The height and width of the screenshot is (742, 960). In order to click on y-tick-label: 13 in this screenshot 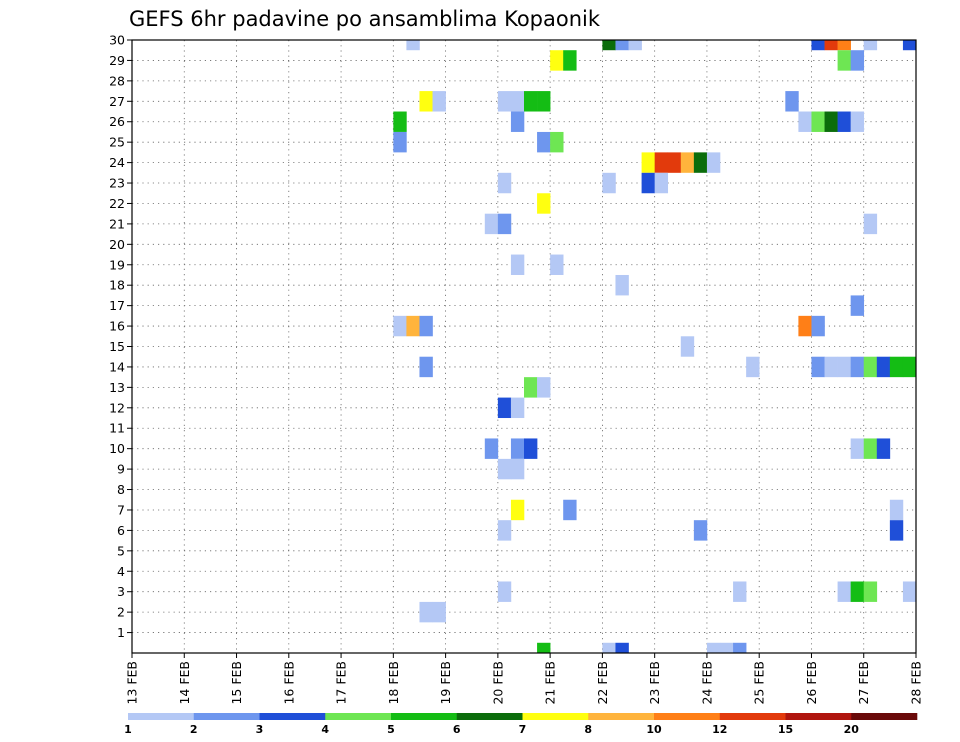, I will do `click(117, 387)`.